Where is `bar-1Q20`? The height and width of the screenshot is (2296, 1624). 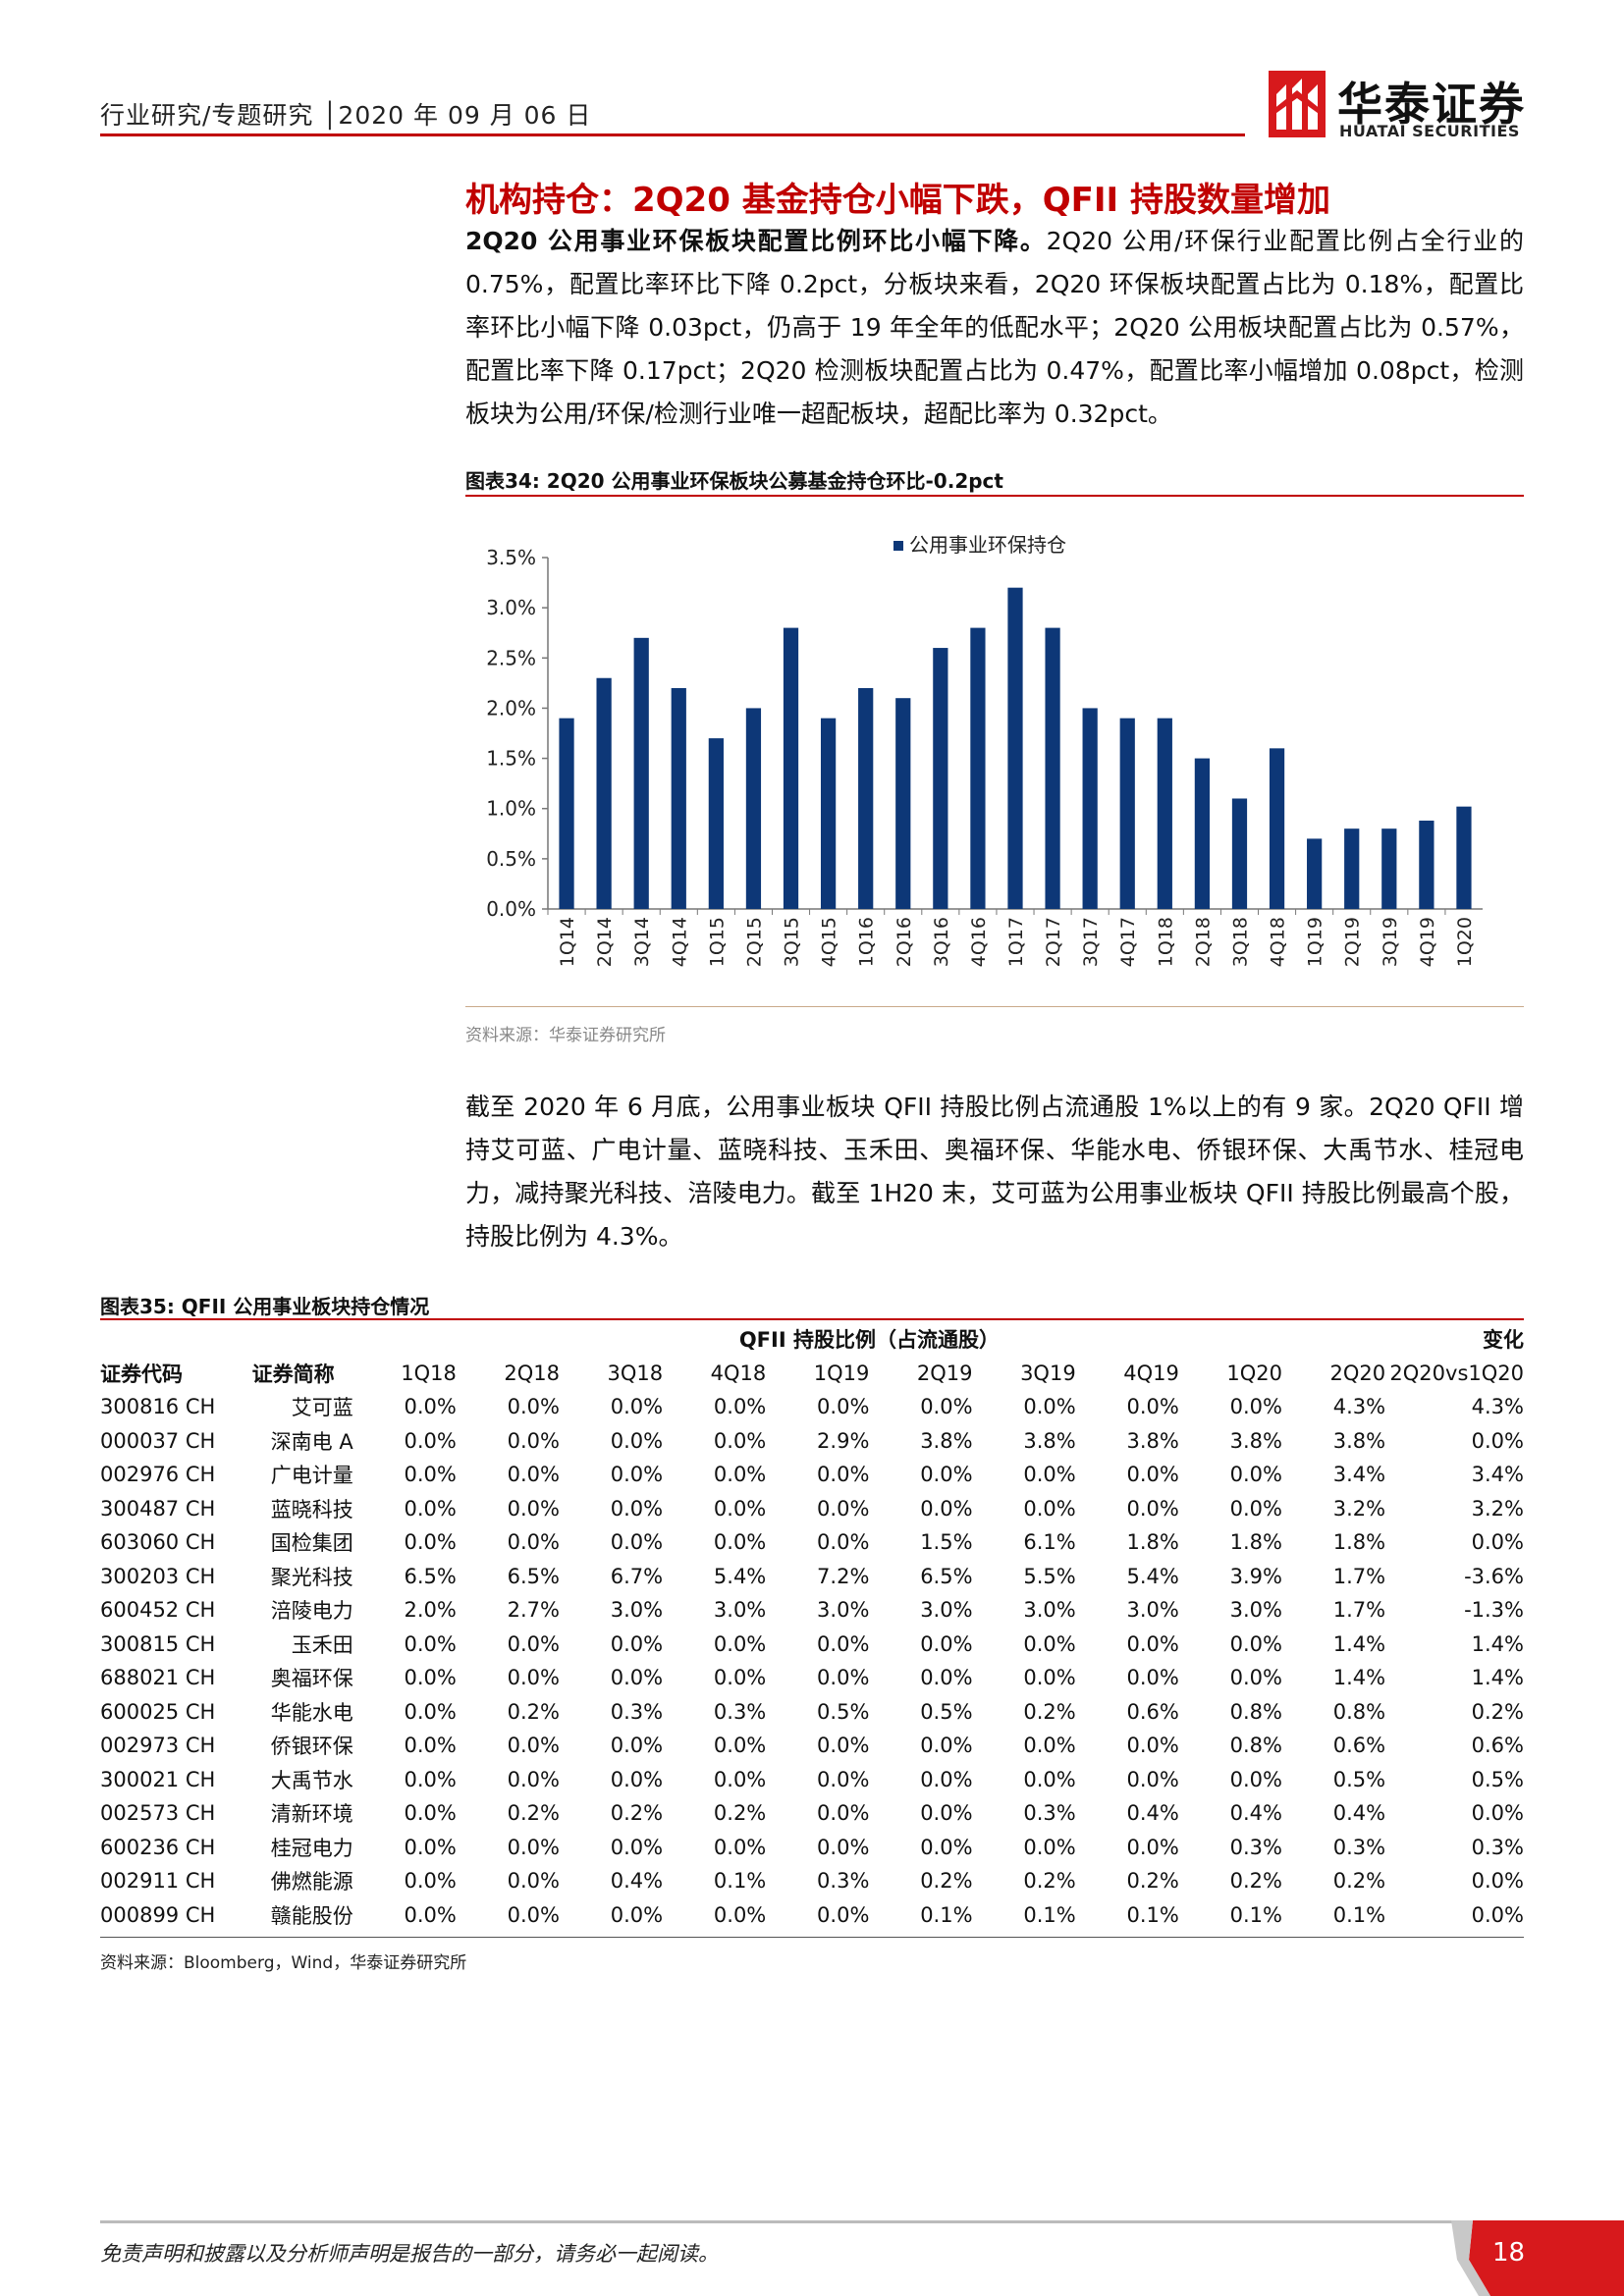
bar-1Q20 is located at coordinates (1464, 858).